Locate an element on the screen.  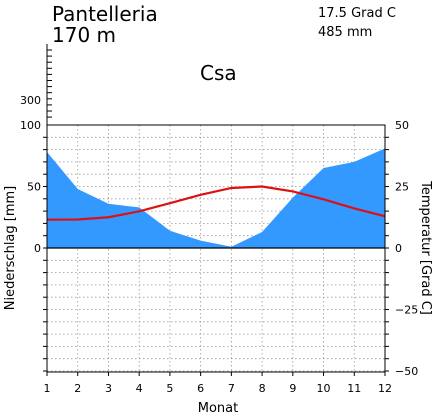
x-tick-label: 1 is located at coordinates (47, 388).